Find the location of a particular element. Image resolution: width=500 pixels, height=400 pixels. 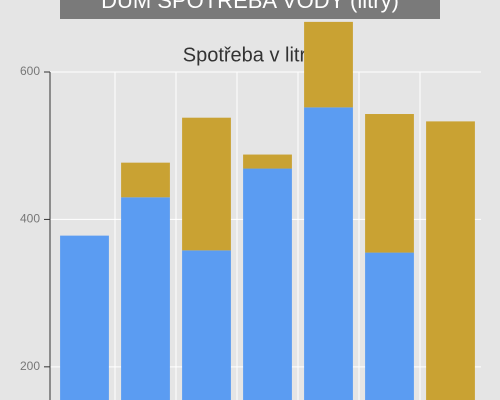

y-tick-label: 600 is located at coordinates (30, 71).